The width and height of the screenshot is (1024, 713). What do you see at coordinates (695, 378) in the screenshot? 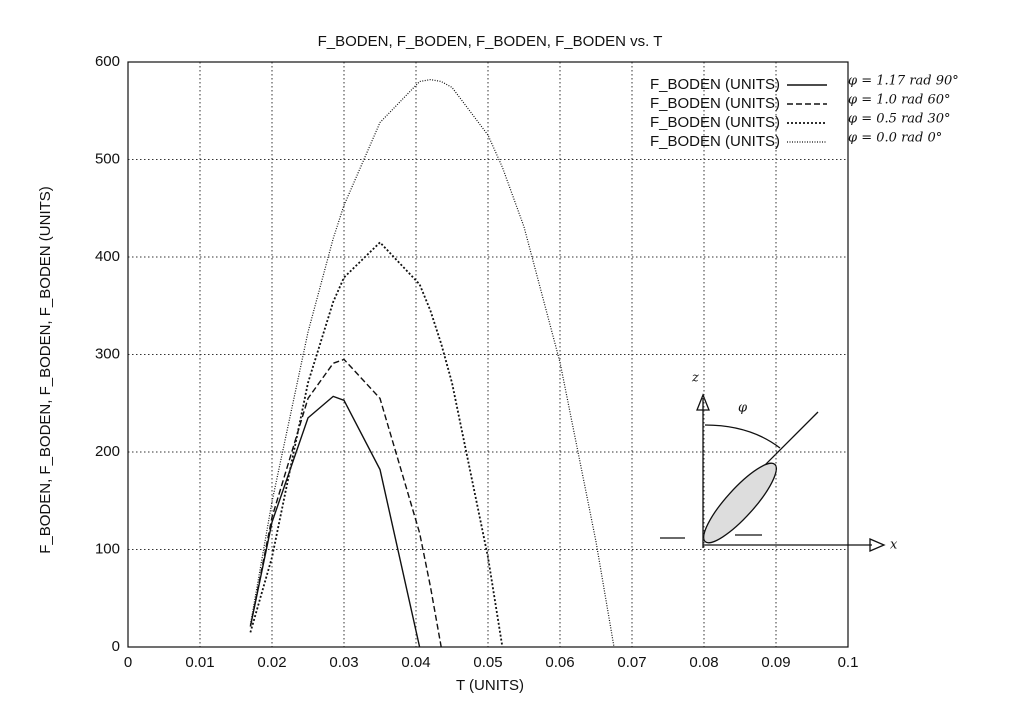
I see `inset-label: z` at bounding box center [695, 378].